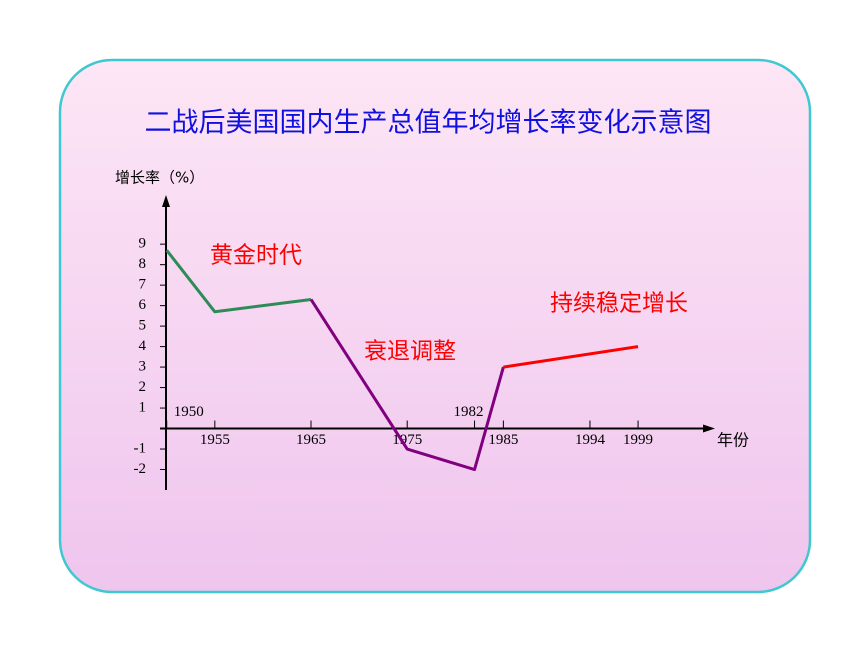 This screenshot has height=645, width=860. I want to click on y-axis-label: 增长率（%）, so click(159, 178).